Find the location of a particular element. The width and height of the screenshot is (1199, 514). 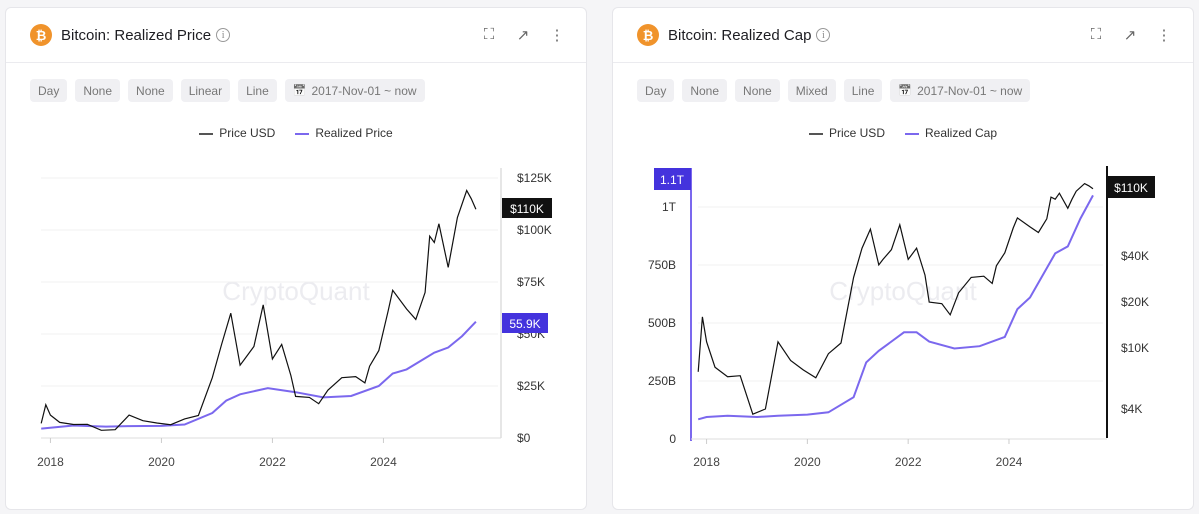

y-right-tick-label: $20K is located at coordinates (1135, 302).